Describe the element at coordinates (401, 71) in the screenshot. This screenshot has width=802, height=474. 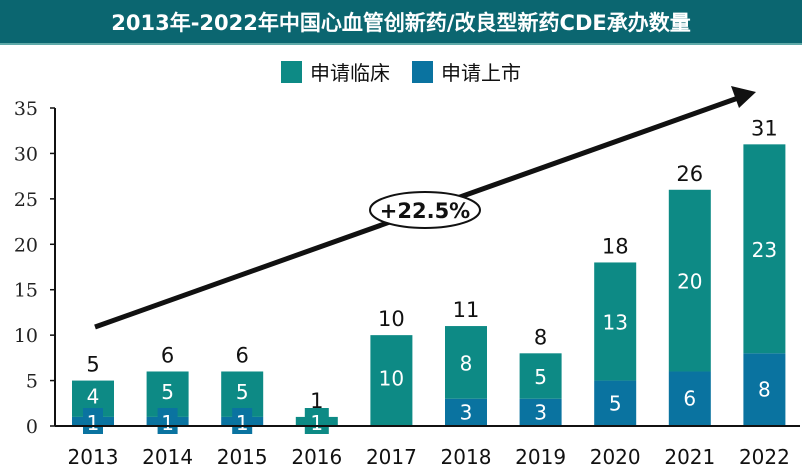
I see `legend: 申请临床 申请上市` at that location.